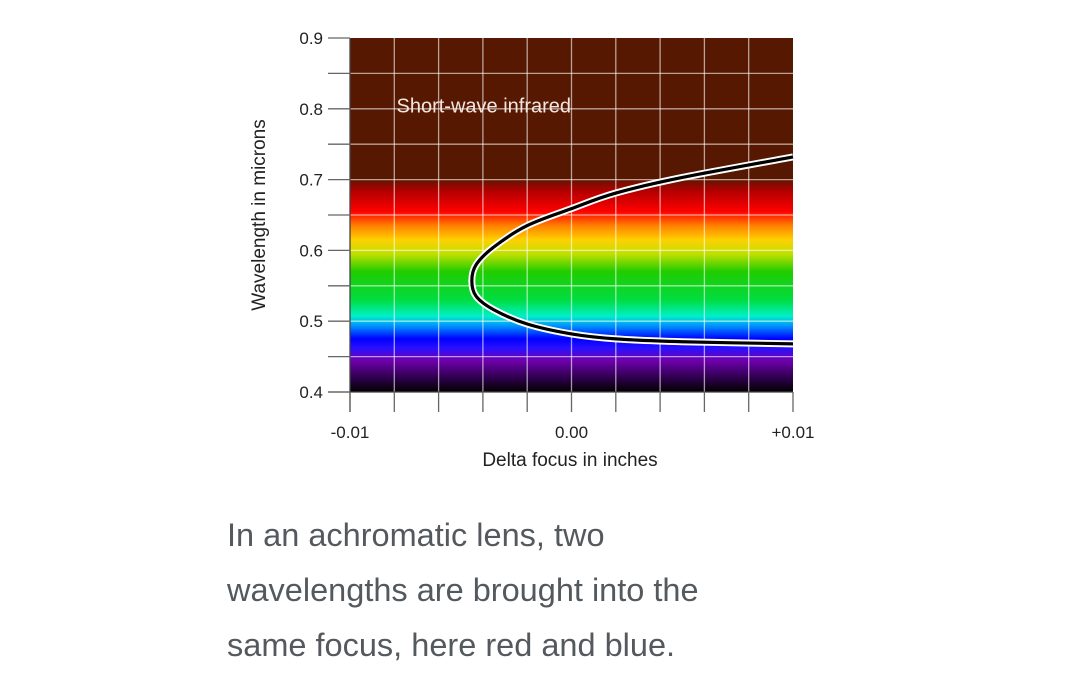 The height and width of the screenshot is (691, 1080). What do you see at coordinates (632, 250) in the screenshot?
I see `focus-curve` at bounding box center [632, 250].